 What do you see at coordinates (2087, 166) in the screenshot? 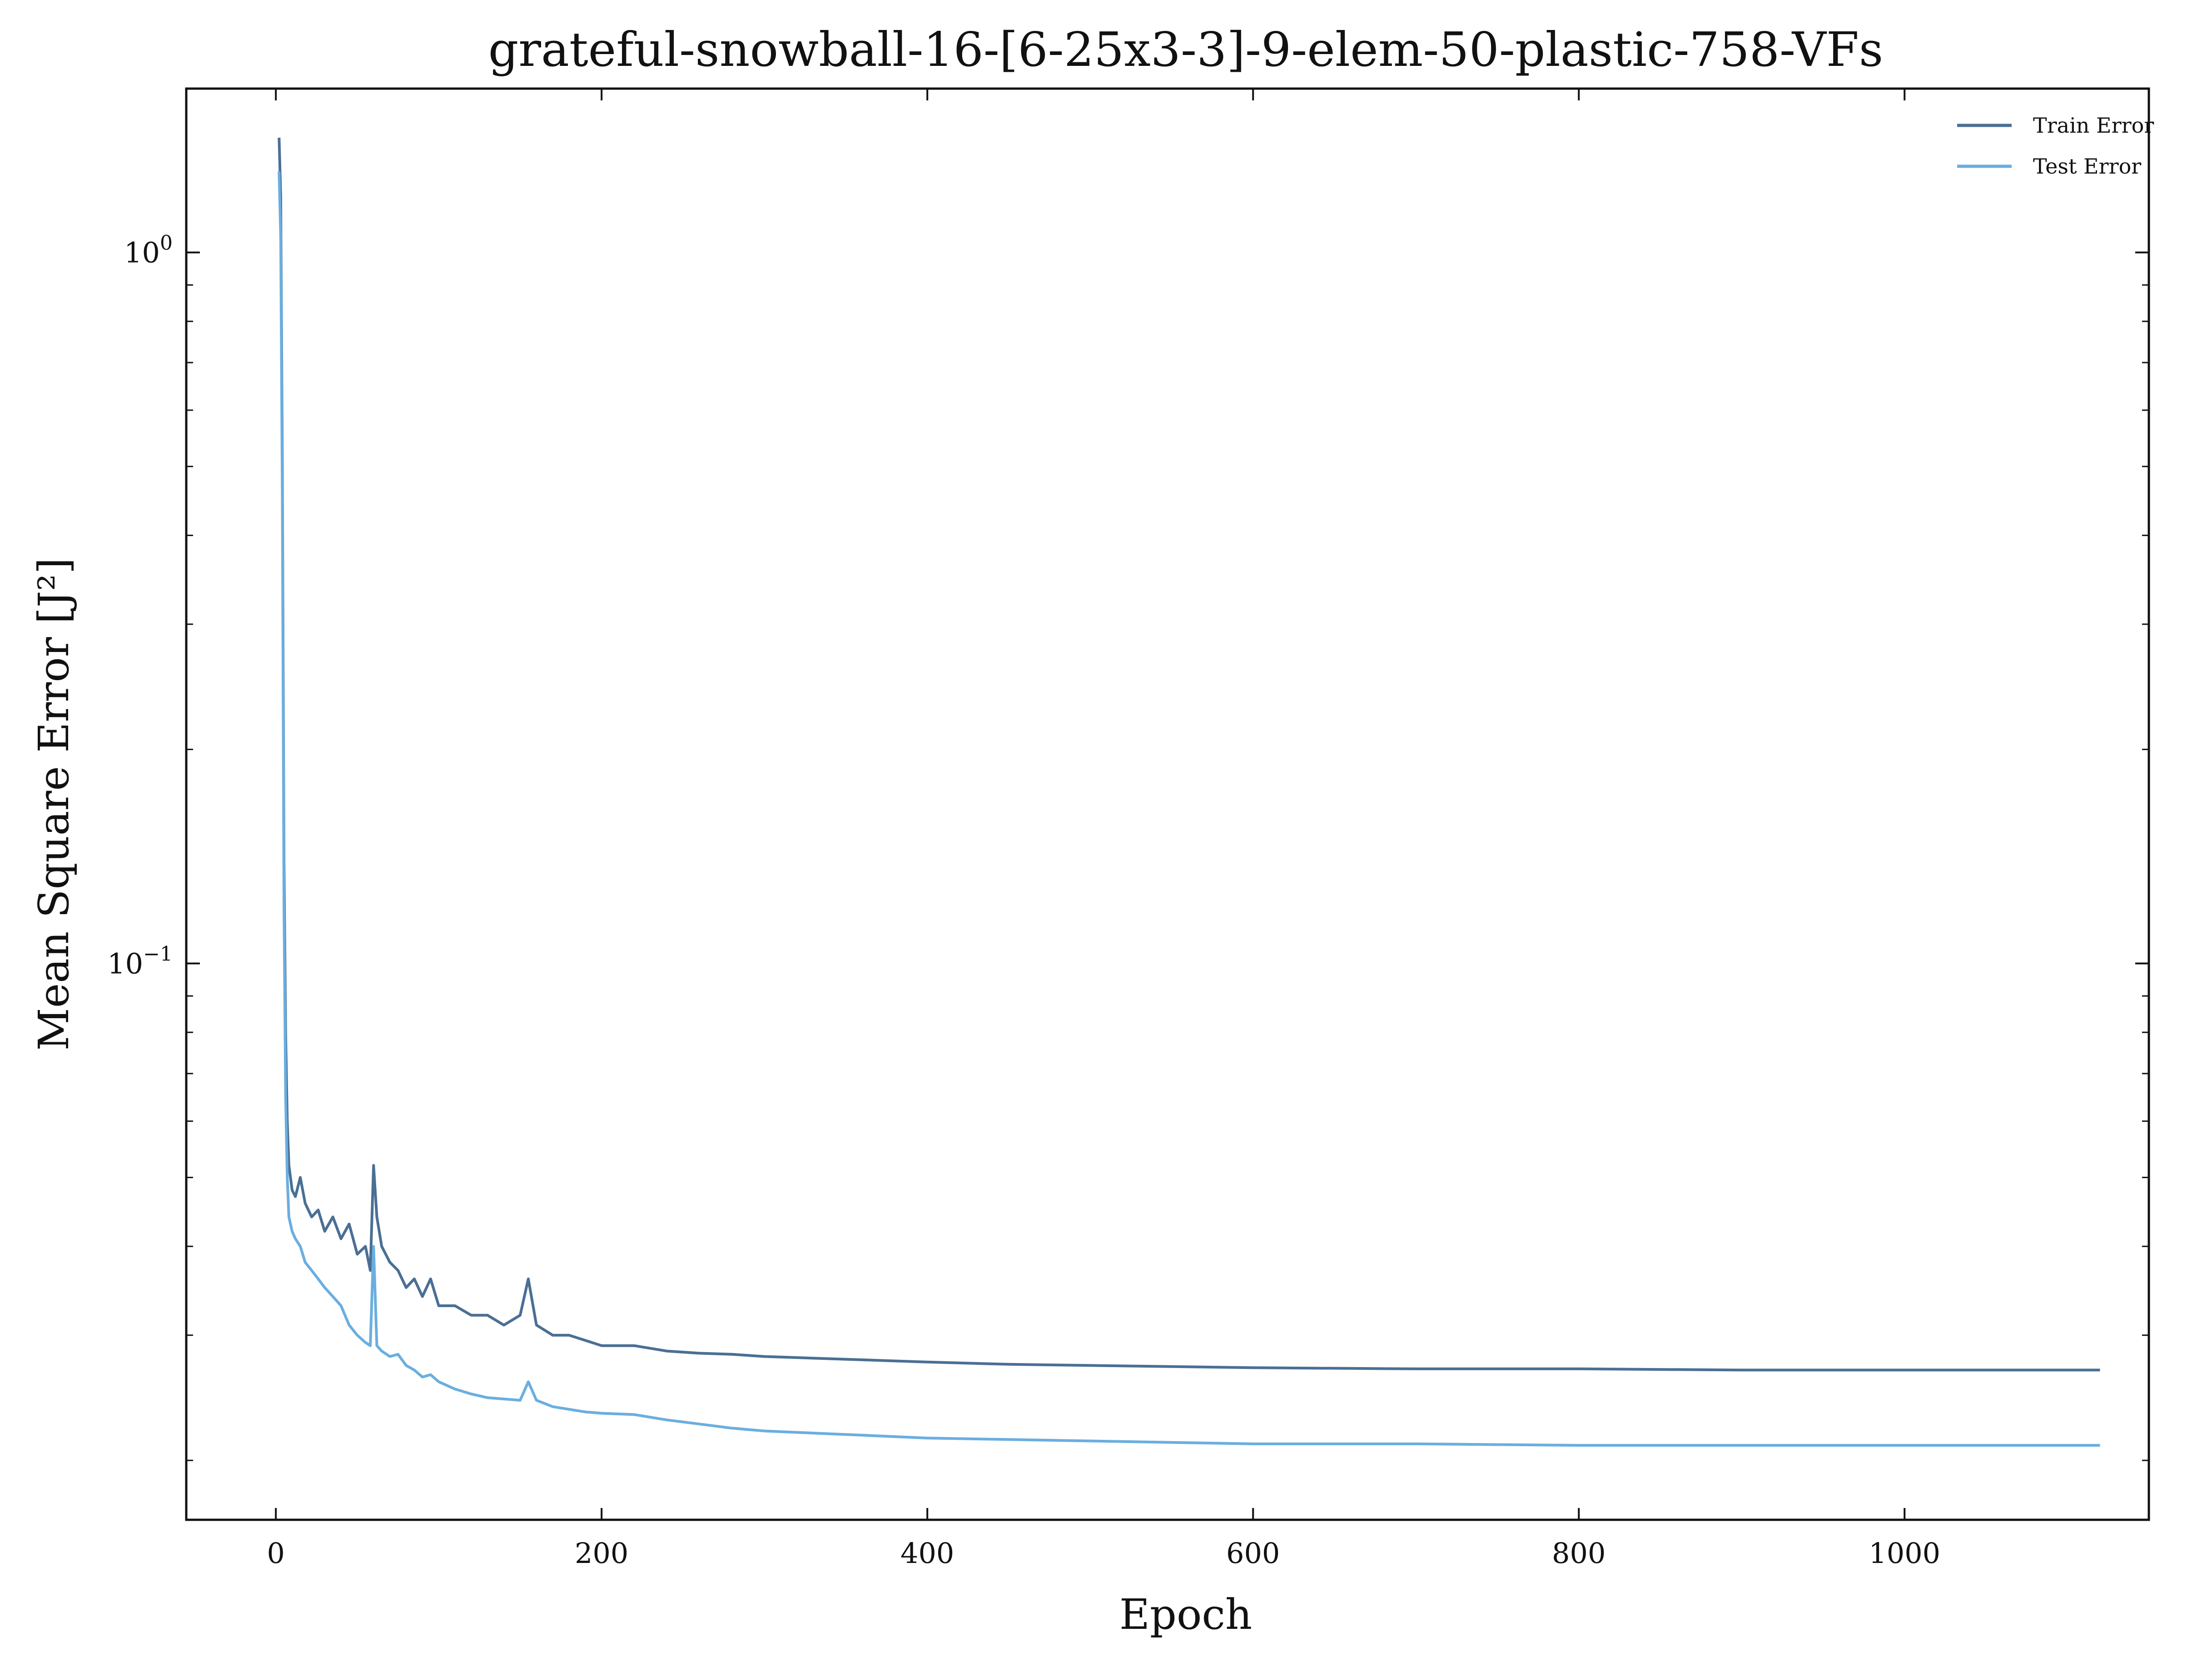
I see `legend-label-test: Test Error` at bounding box center [2087, 166].